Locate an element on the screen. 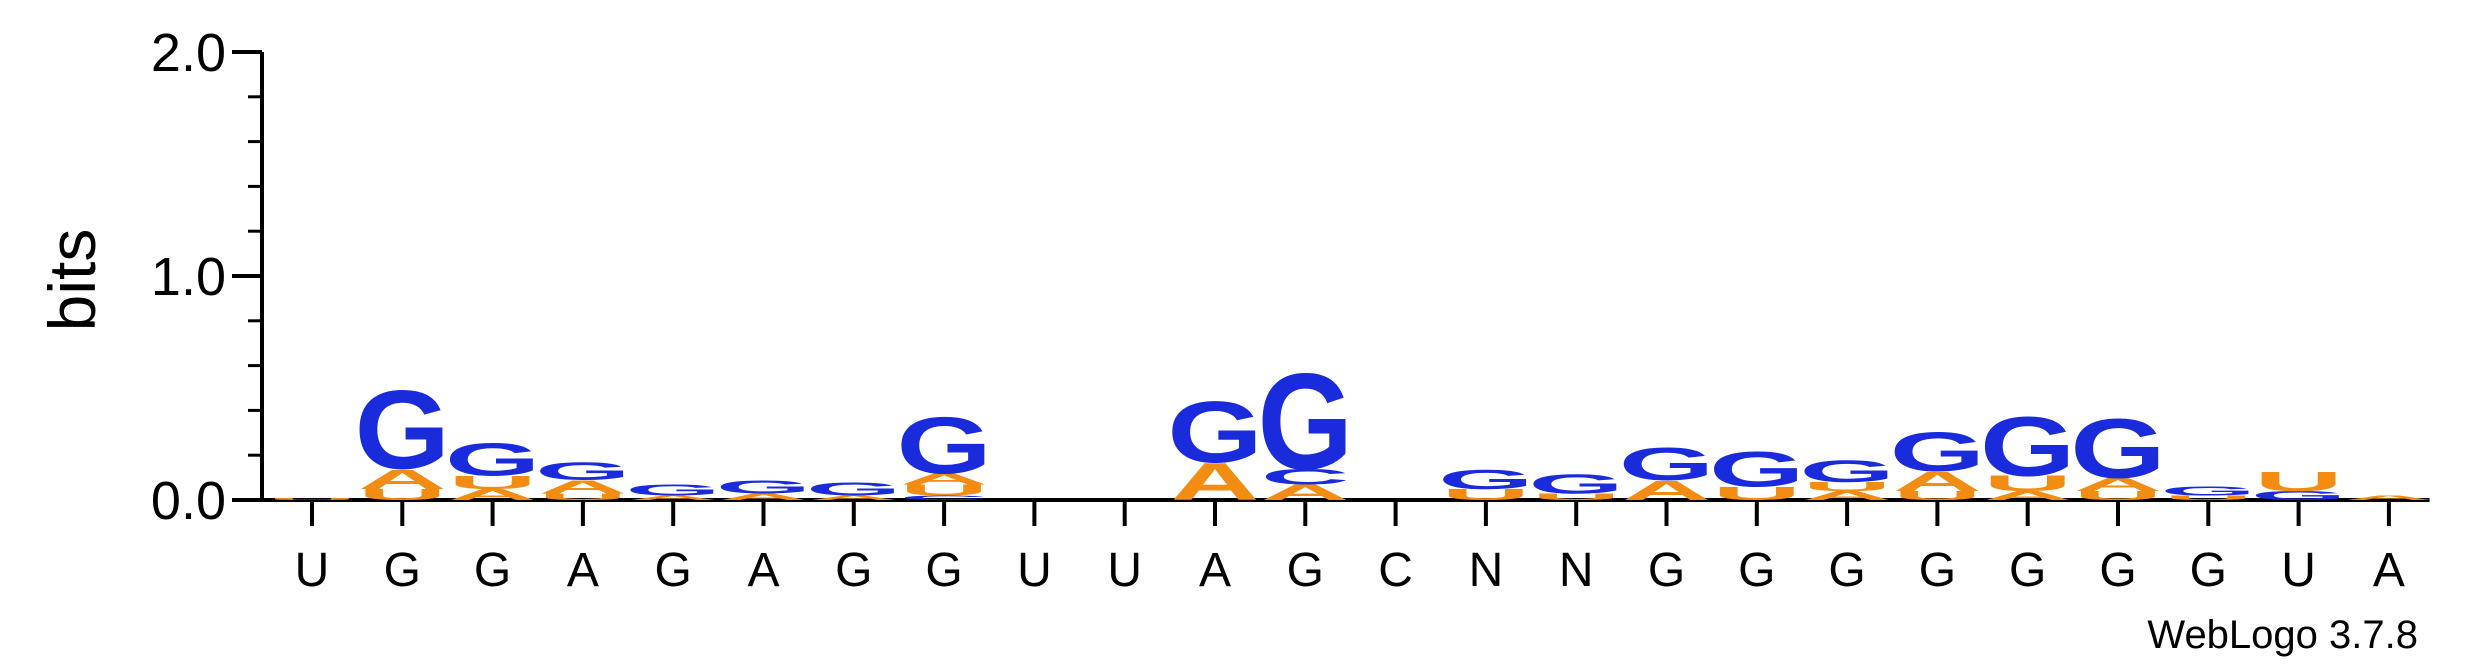  x-tick-label: C is located at coordinates (1395, 570).